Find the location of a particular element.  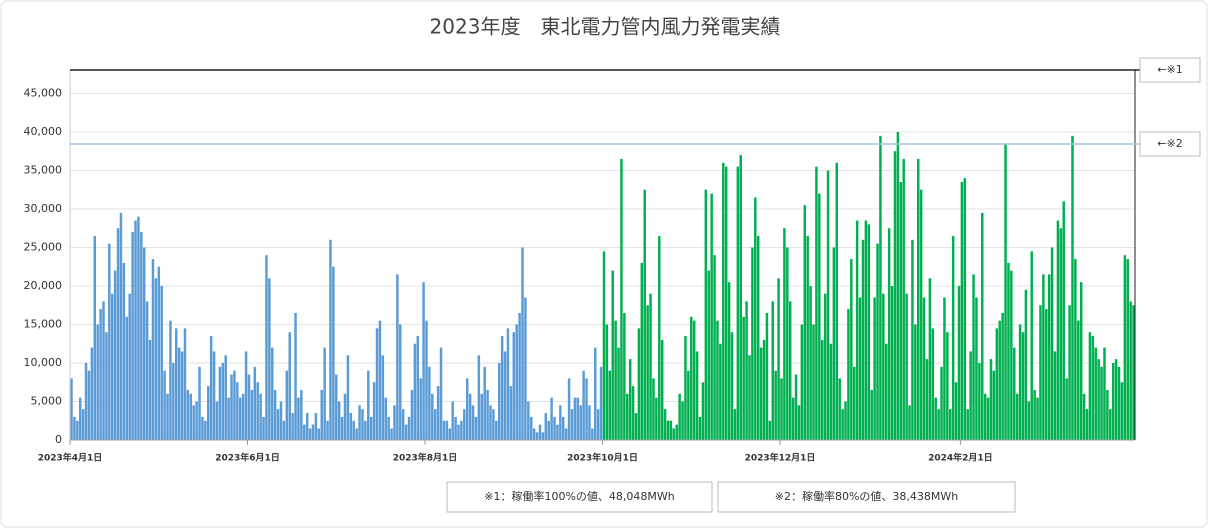

y-tick-label: 10,000 is located at coordinates (43, 362).